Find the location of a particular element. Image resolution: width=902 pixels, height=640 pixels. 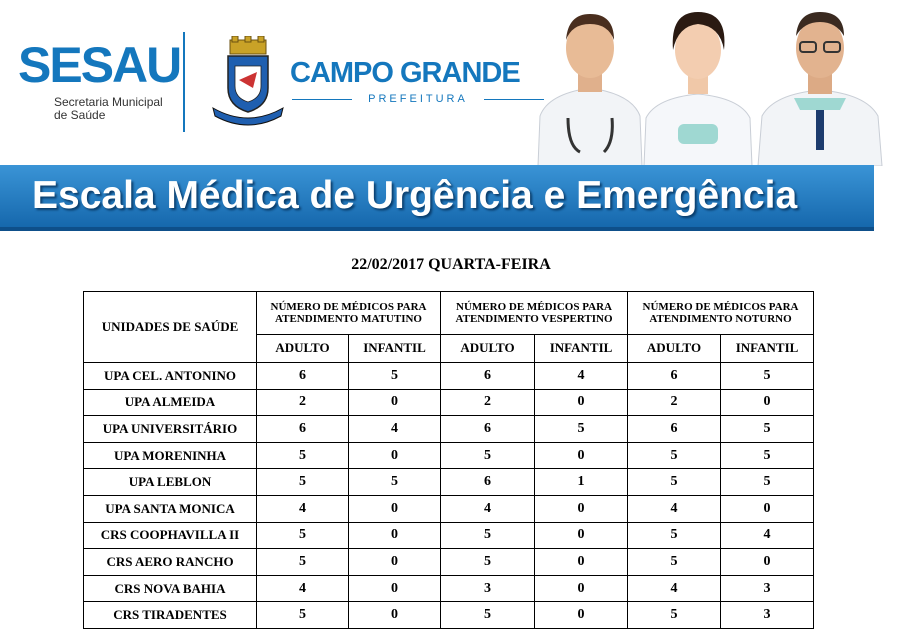

table-row: UPA CEL. ANTONINO 6 5 6 4 6 5 is located at coordinates (449, 376).